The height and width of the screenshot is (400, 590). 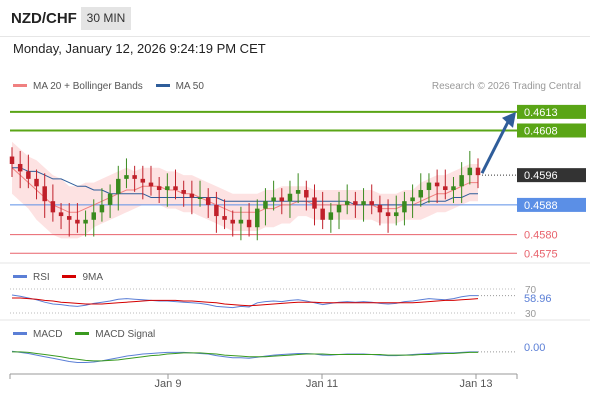 What do you see at coordinates (88, 86) in the screenshot?
I see `legend-ma20-label: MA 20 + Bollinger Bands` at bounding box center [88, 86].